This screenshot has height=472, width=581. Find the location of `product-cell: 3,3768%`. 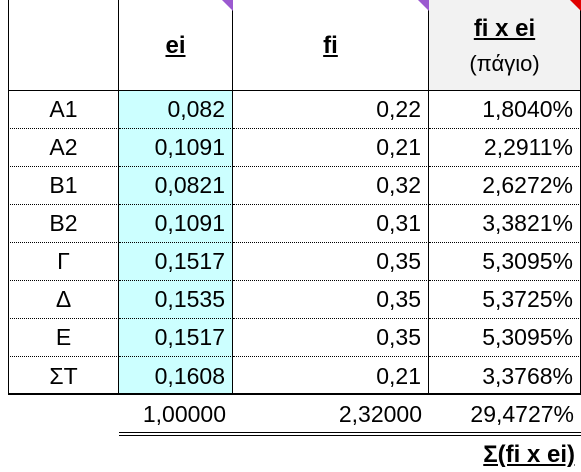

product-cell: 3,3768% is located at coordinates (505, 376).